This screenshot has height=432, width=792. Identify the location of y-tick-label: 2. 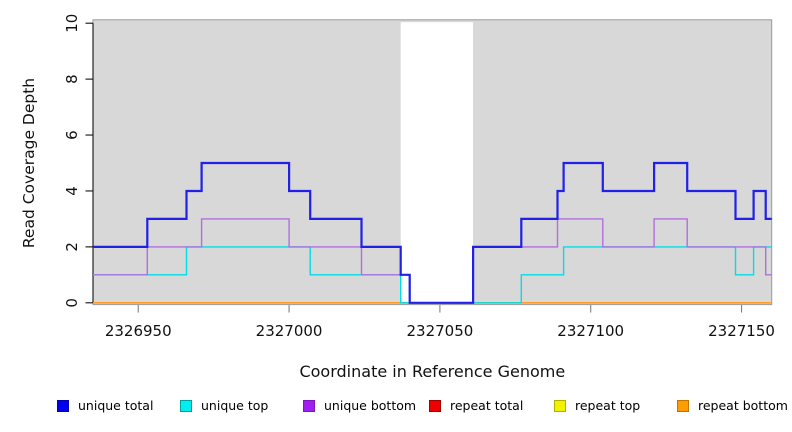
(72, 247).